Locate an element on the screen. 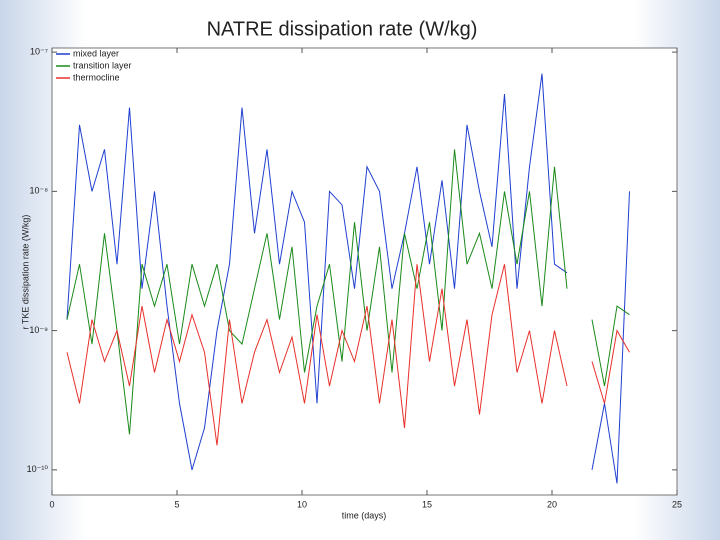 The image size is (720, 540). y-tick-label: 10⁻⁷ is located at coordinates (39, 51).